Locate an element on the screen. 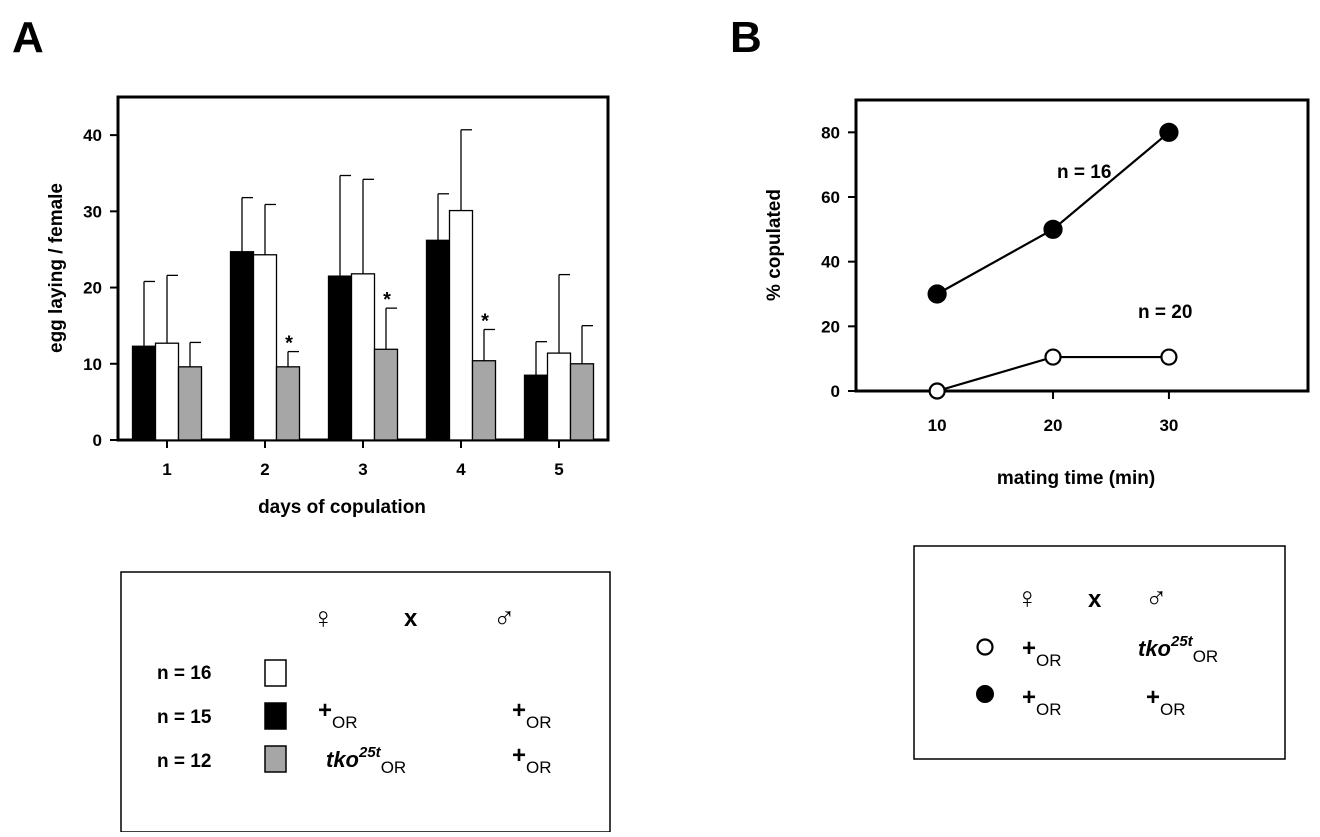  chart-a-x-axis: 1 2 3 4 5 is located at coordinates (363, 459).